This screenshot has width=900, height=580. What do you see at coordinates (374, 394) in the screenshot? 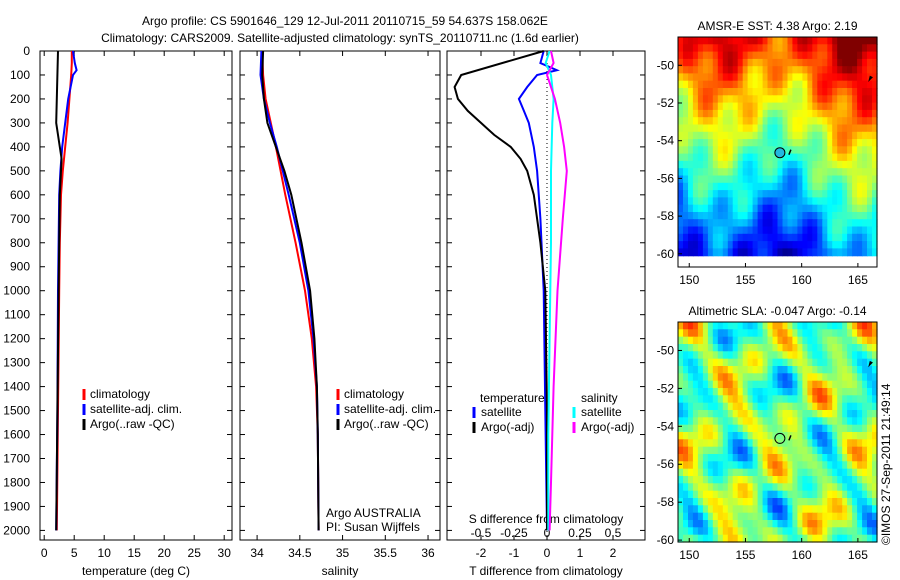
I see `legend-label: climatology` at bounding box center [374, 394].